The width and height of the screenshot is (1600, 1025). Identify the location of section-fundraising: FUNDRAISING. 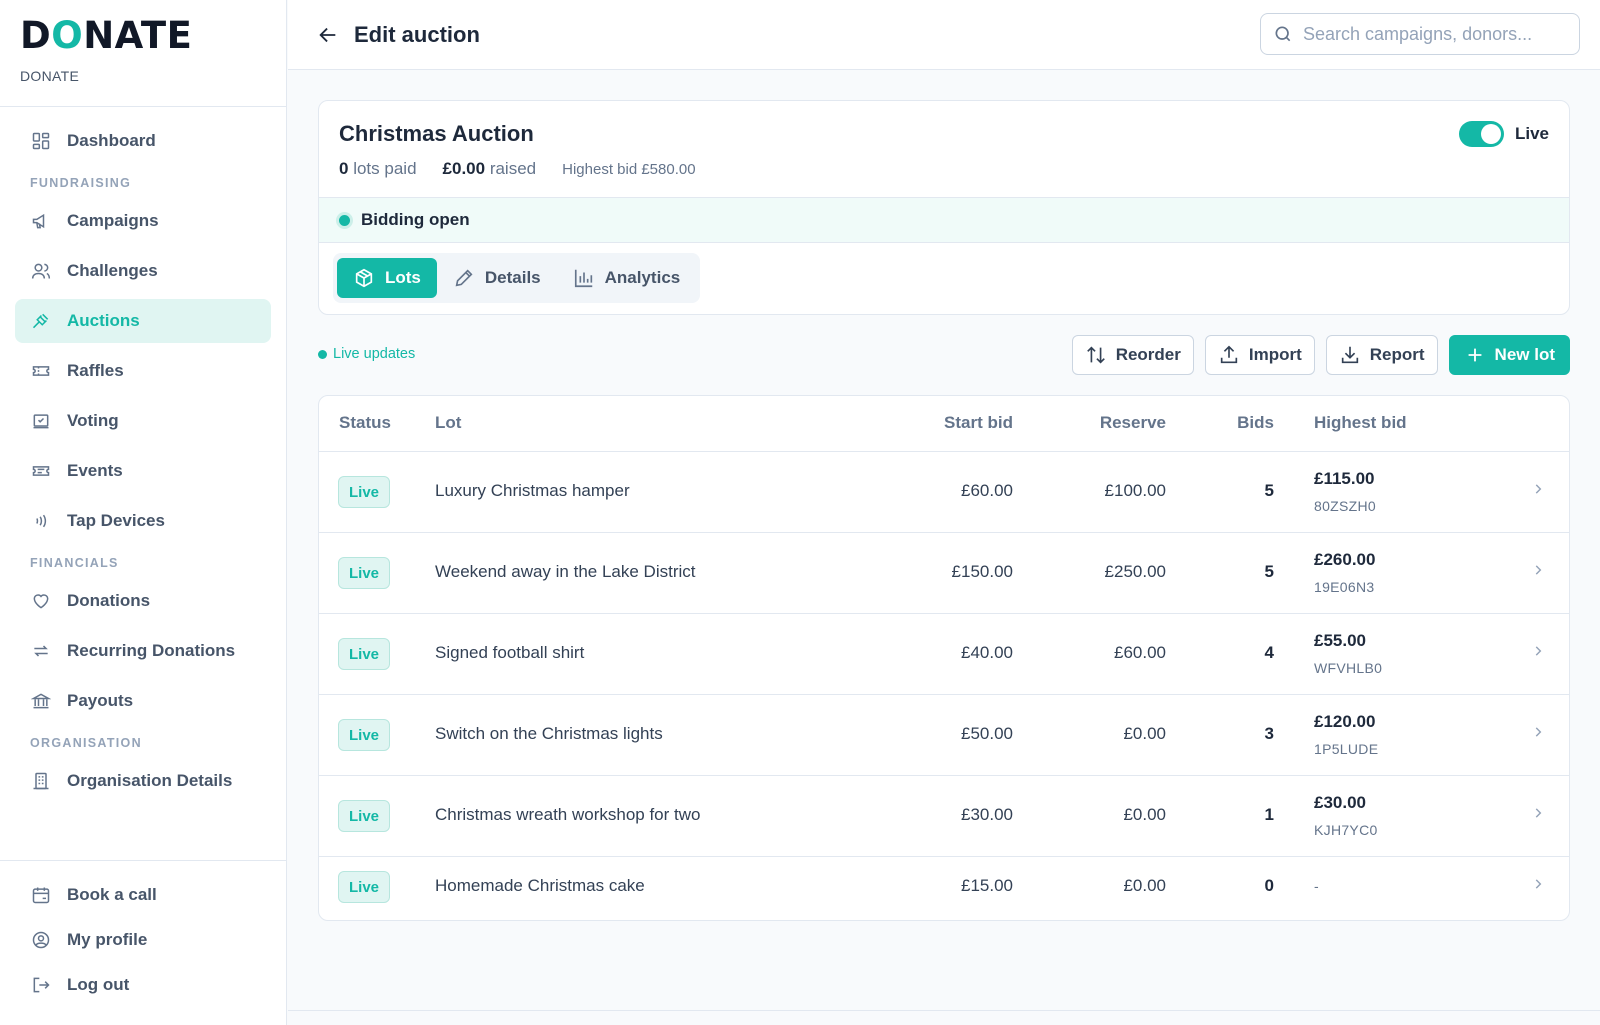
(81, 183).